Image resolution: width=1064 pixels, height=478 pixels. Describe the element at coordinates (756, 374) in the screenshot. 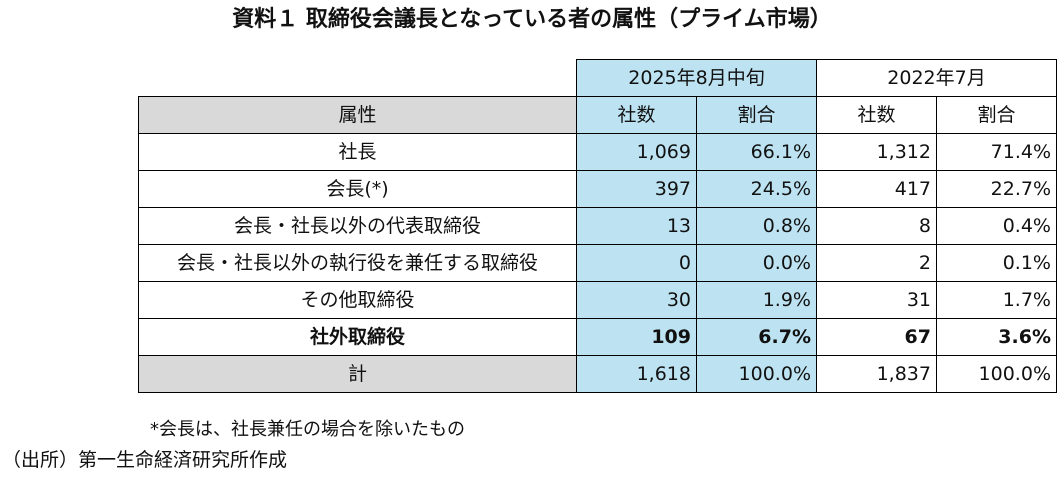

I see `total-ratio-2025: 100.0%` at that location.